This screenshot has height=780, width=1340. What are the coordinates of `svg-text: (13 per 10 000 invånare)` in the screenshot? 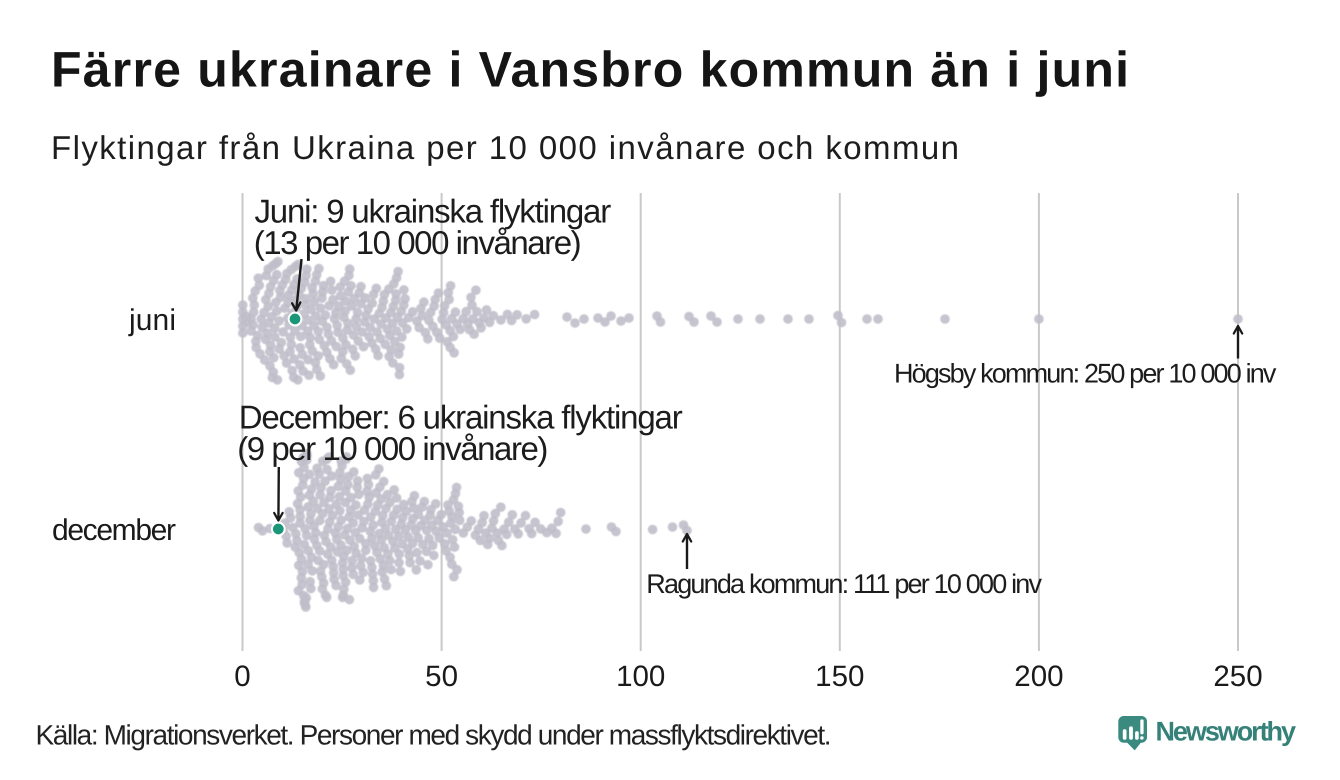 It's located at (418, 242).